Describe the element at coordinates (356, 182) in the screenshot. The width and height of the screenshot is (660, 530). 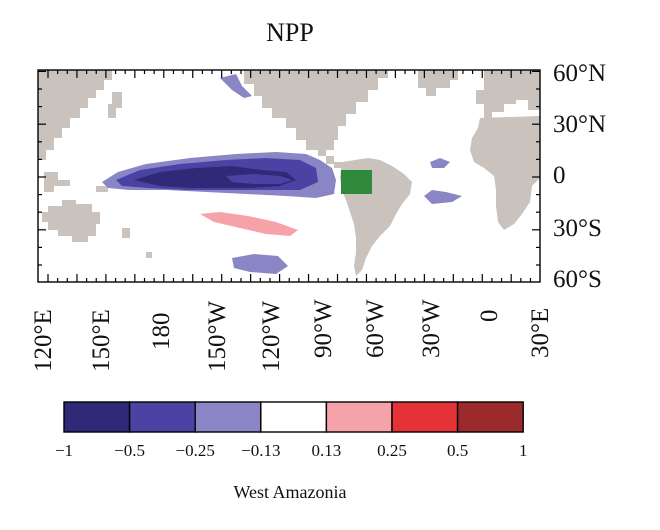
I see `west-amazonia-region-box` at that location.